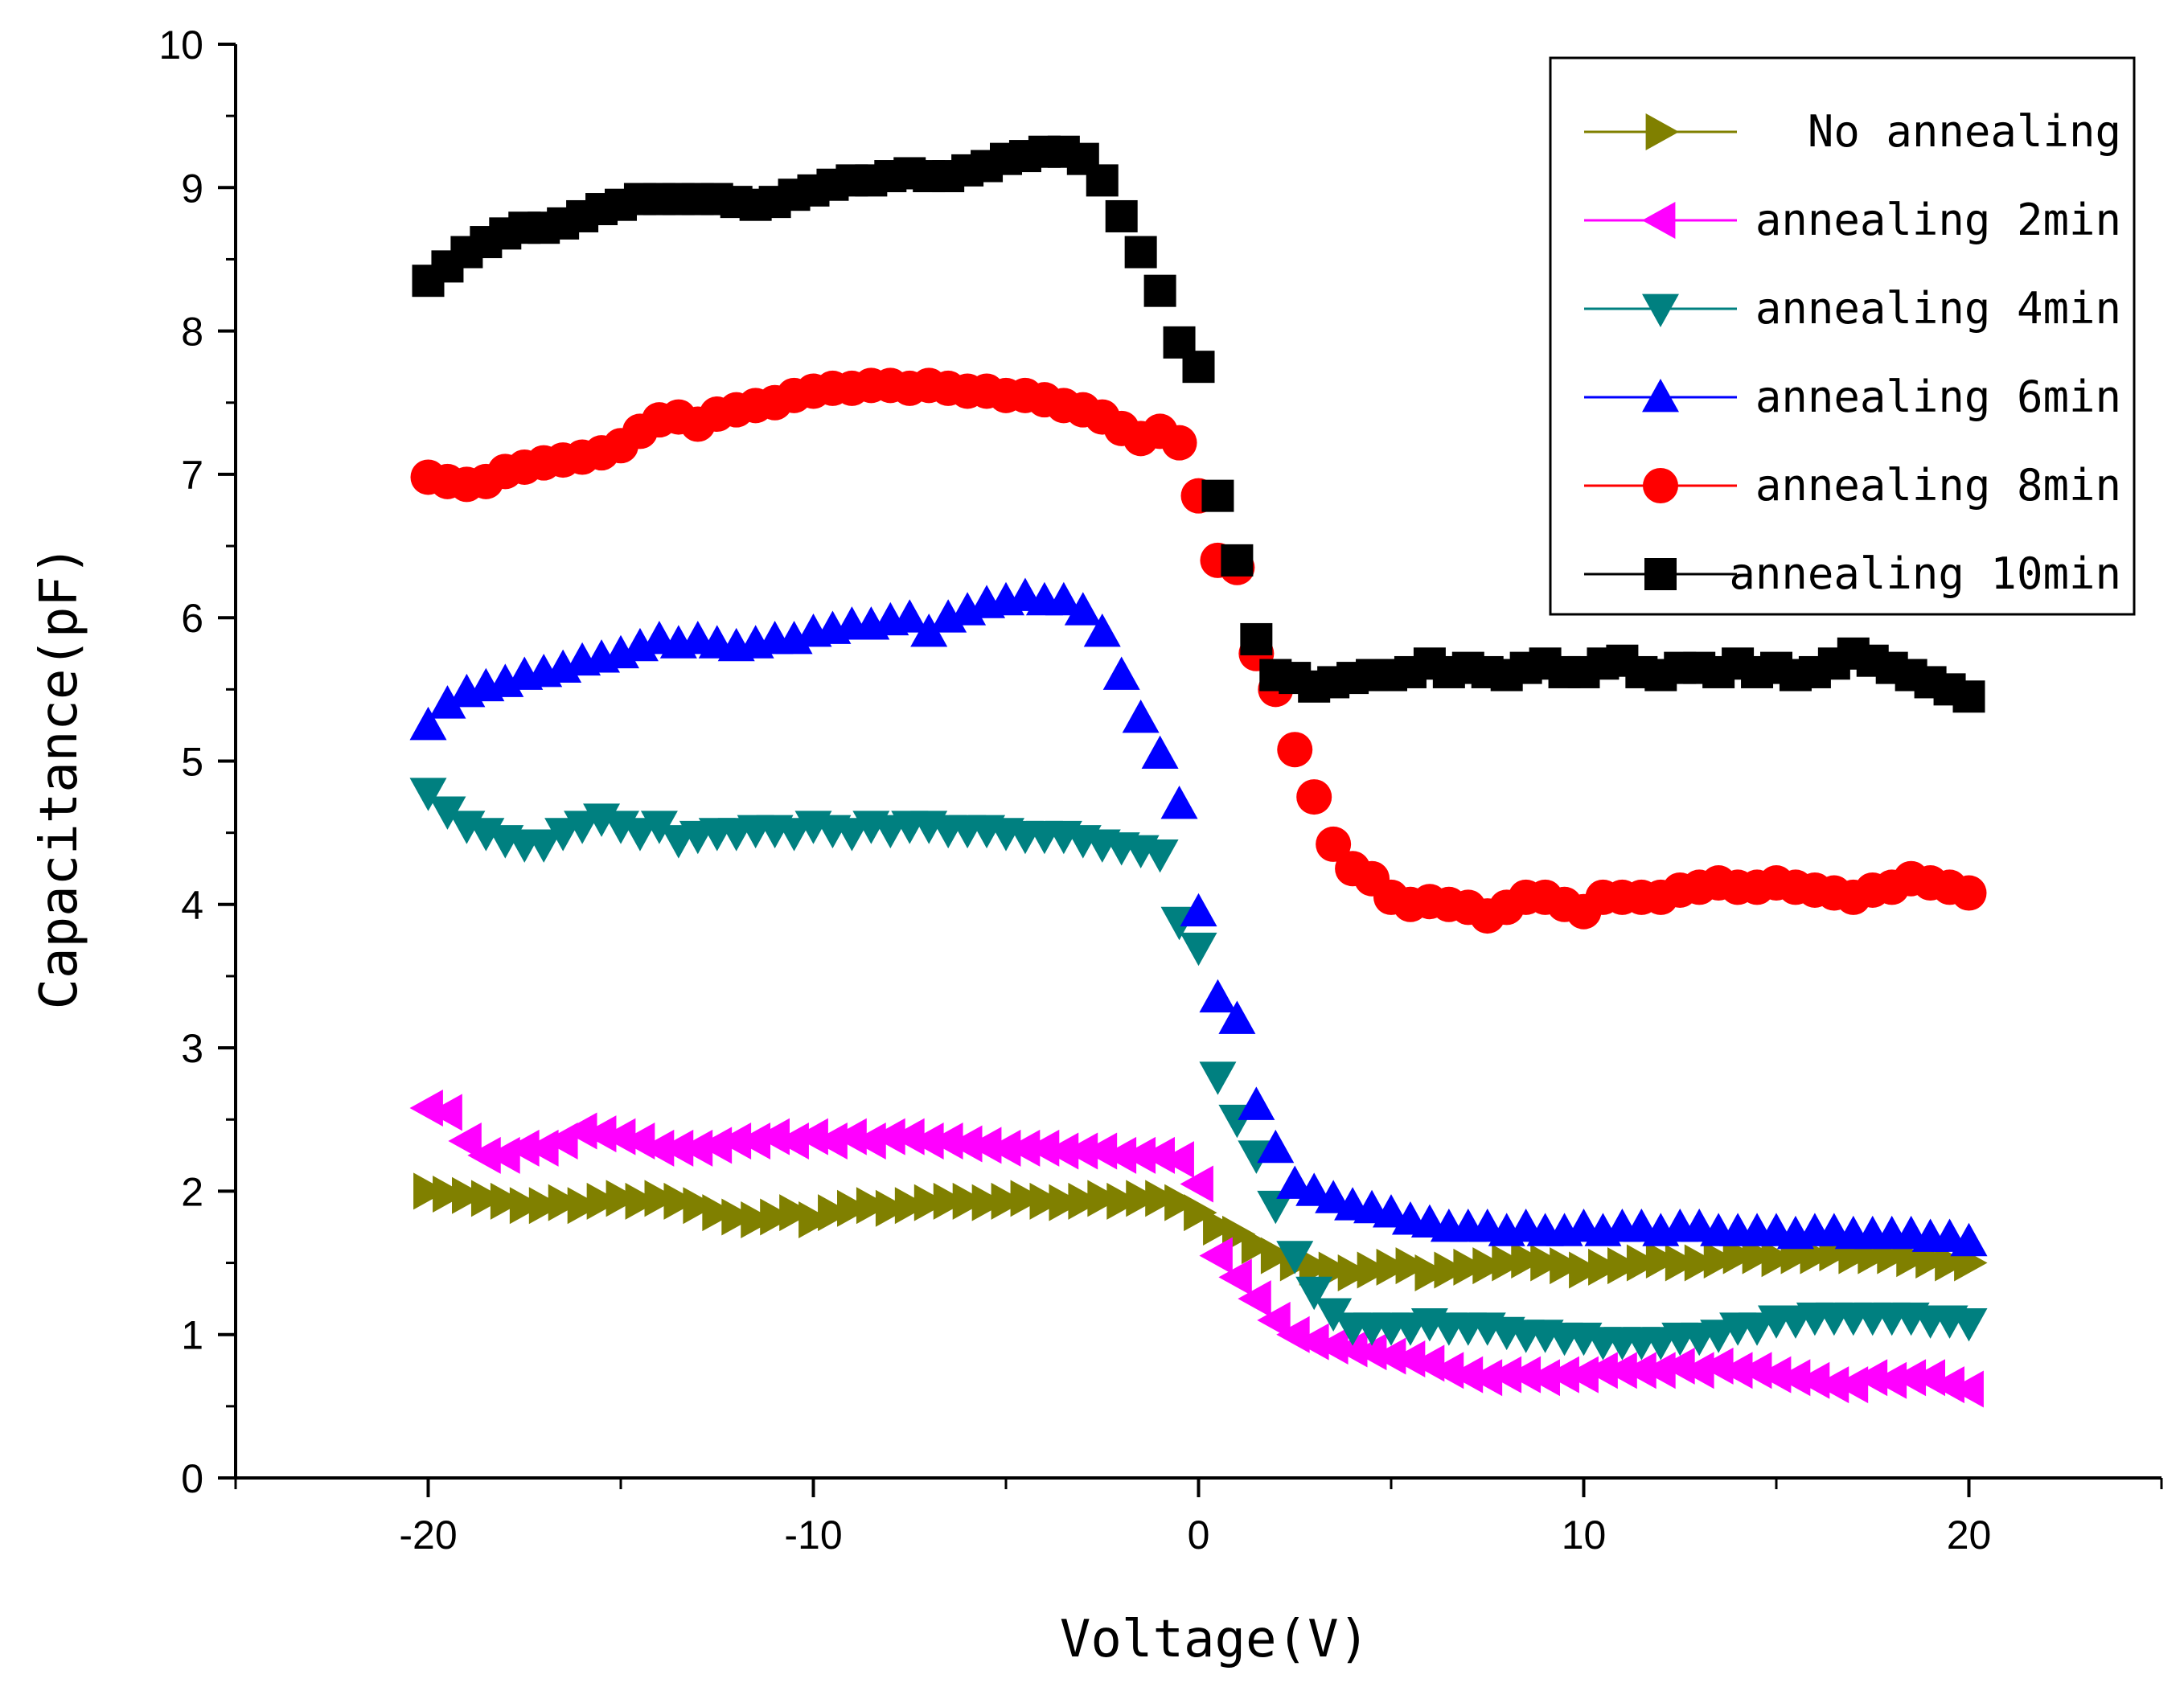 This screenshot has width=2184, height=1687. Describe the element at coordinates (192, 1335) in the screenshot. I see `y-tick-label: 1` at that location.